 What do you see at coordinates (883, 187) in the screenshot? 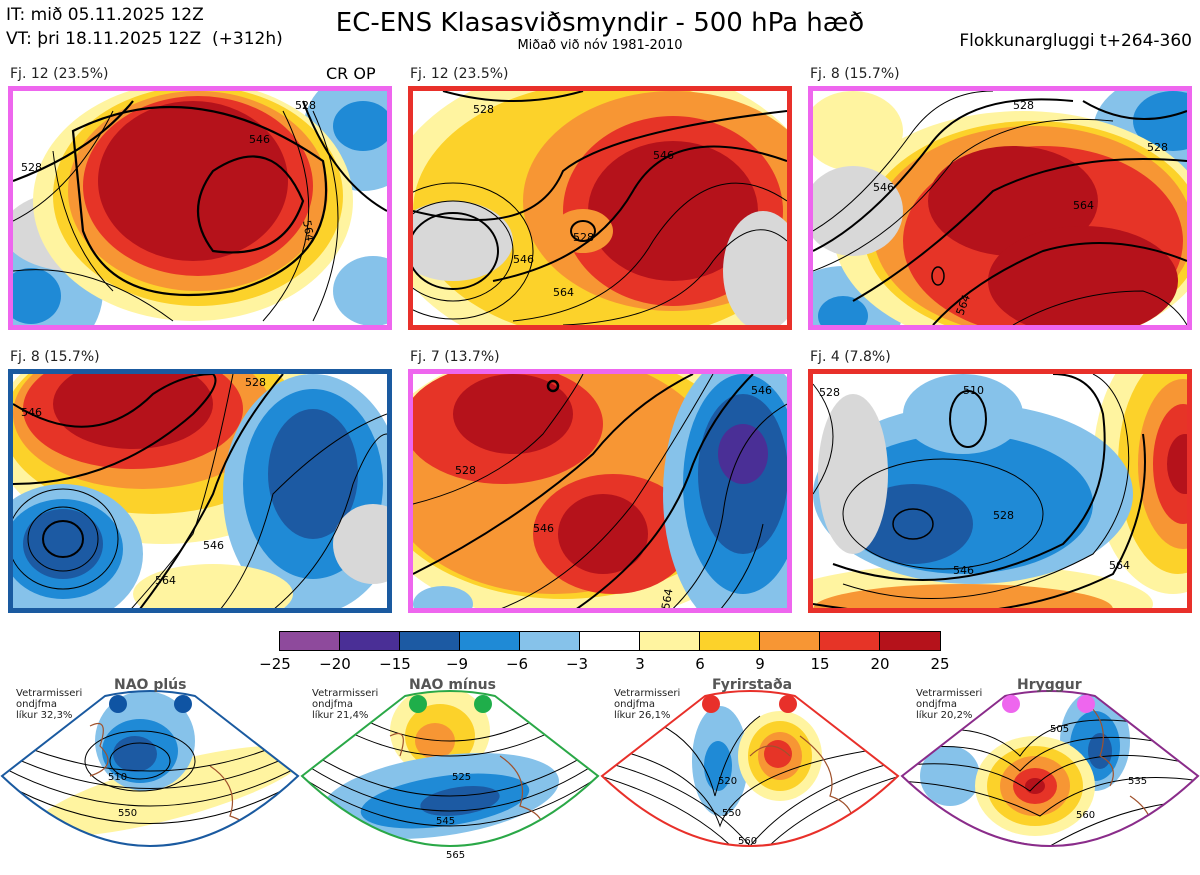
I see `panel-3-contour-2: 546` at bounding box center [883, 187].